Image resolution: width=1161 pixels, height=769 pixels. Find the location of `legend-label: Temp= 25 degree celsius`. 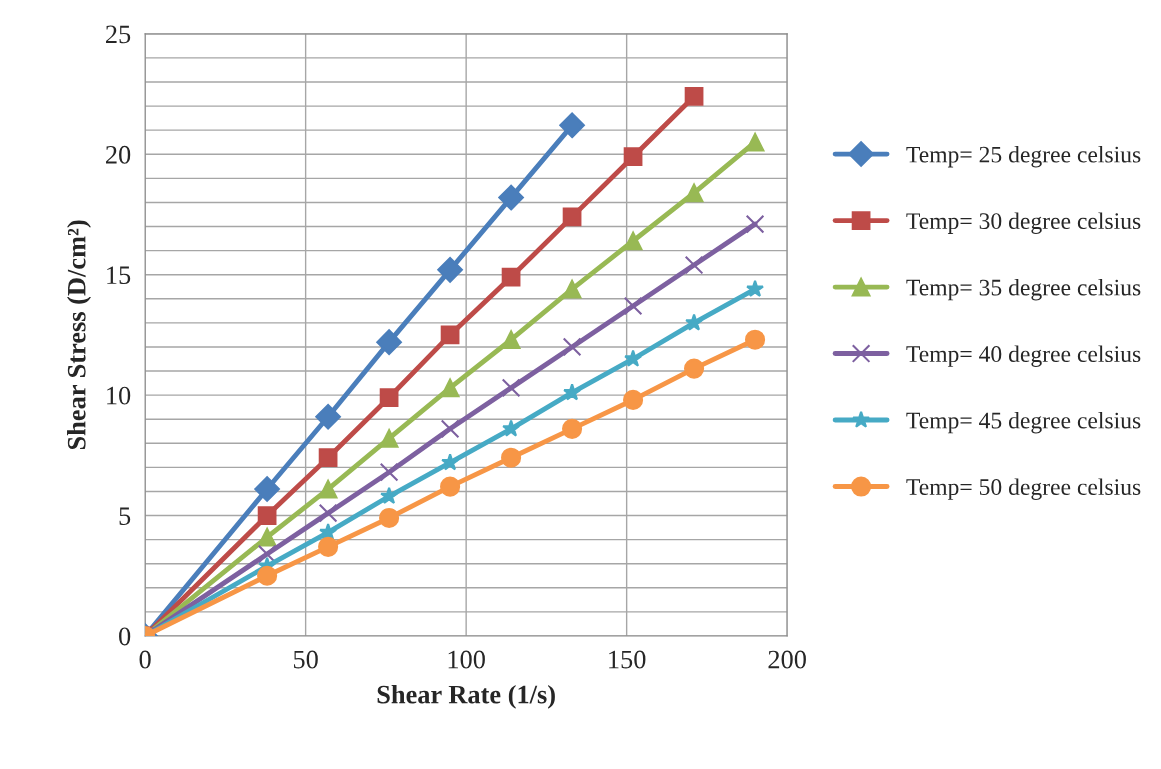

legend-label: Temp= 25 degree celsius is located at coordinates (1023, 156).